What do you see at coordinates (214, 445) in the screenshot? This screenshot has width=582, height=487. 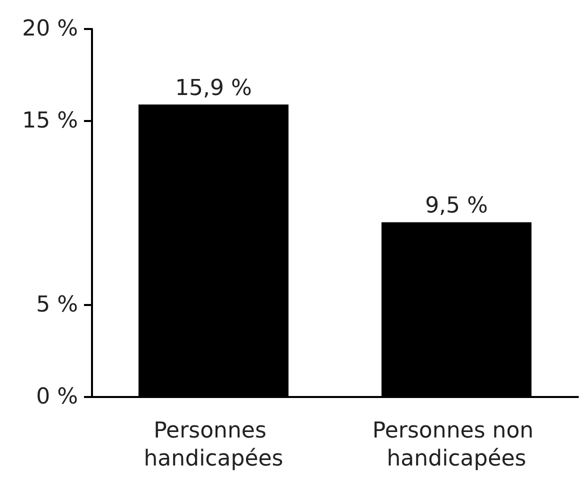 I see `x-tick-label: Personnes handicapées` at bounding box center [214, 445].